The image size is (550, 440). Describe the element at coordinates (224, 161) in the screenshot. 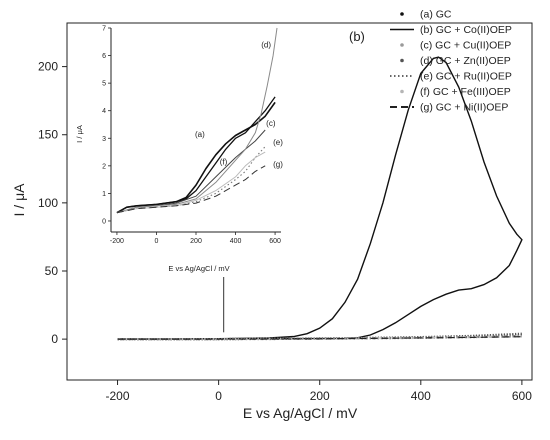

I see `inset-curve-label-4: (f)` at that location.